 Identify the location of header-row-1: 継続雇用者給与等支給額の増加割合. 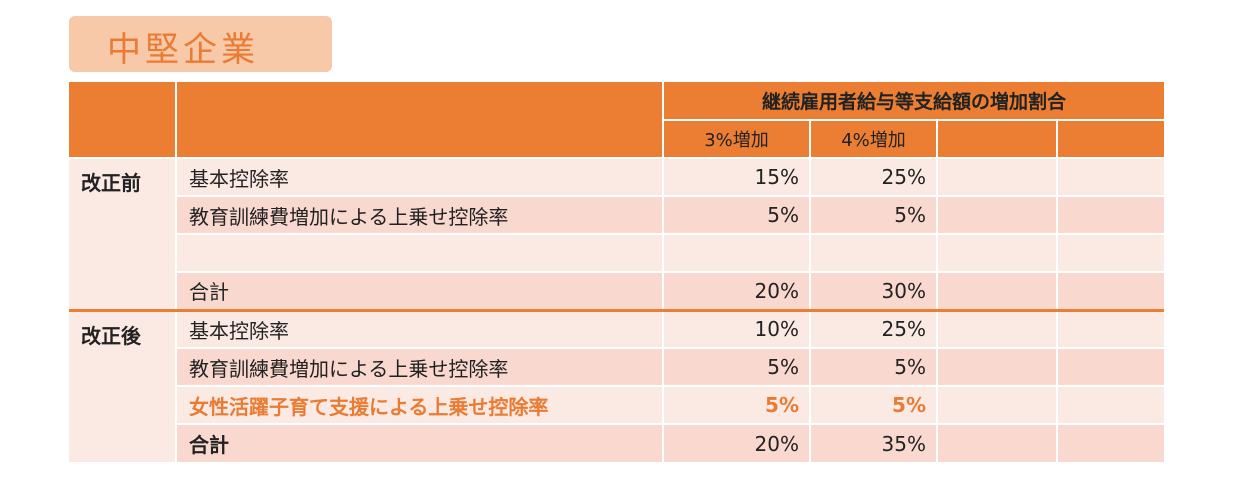
(617, 101).